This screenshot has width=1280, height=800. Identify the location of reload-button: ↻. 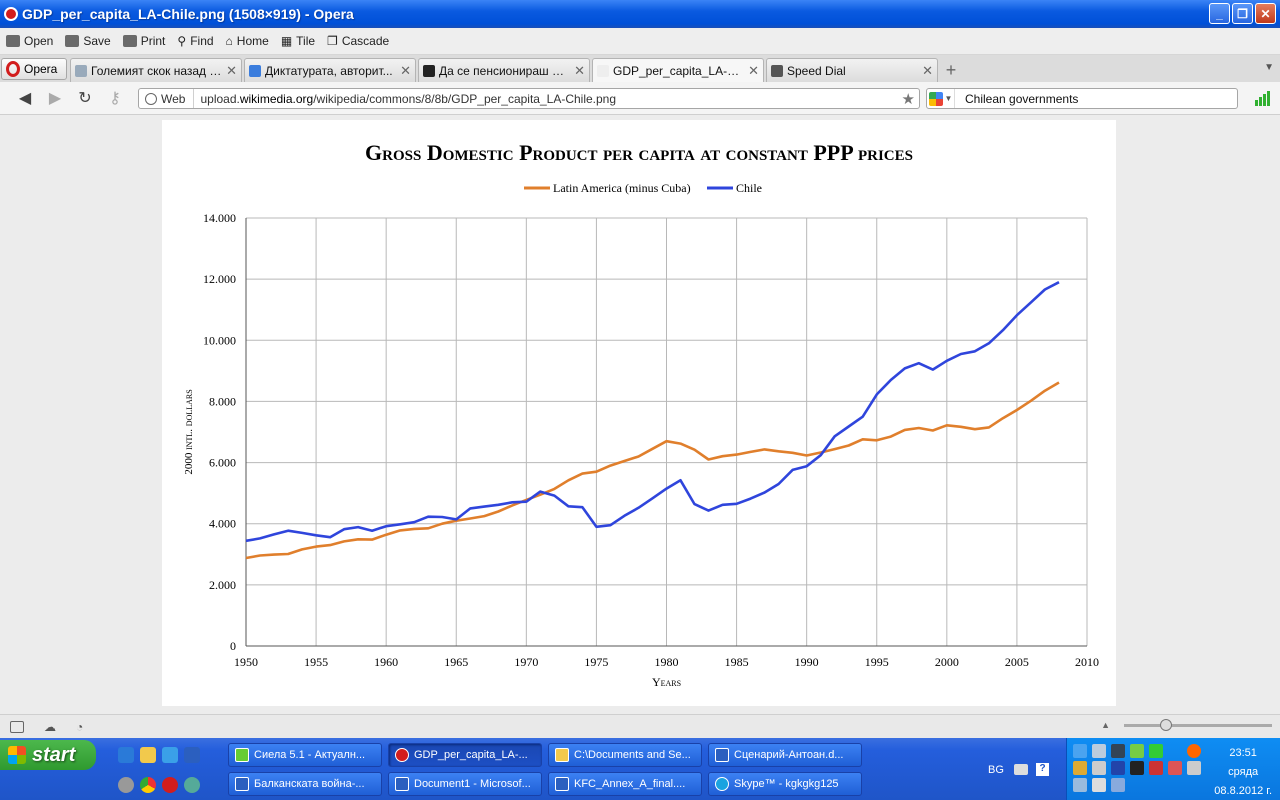
(85, 98).